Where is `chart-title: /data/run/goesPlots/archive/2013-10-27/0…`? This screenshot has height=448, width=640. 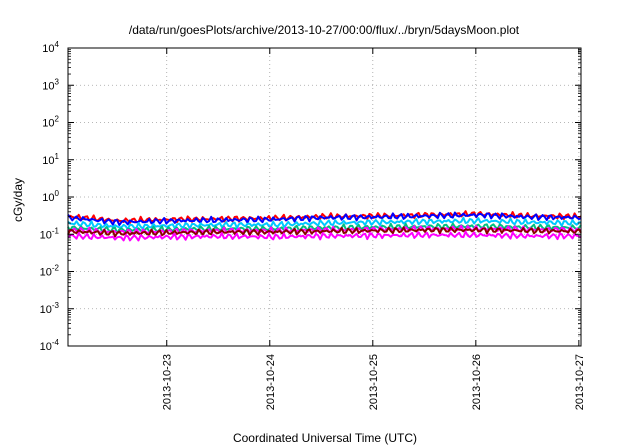
chart-title: /data/run/goesPlots/archive/2013-10-27/0… is located at coordinates (324, 30).